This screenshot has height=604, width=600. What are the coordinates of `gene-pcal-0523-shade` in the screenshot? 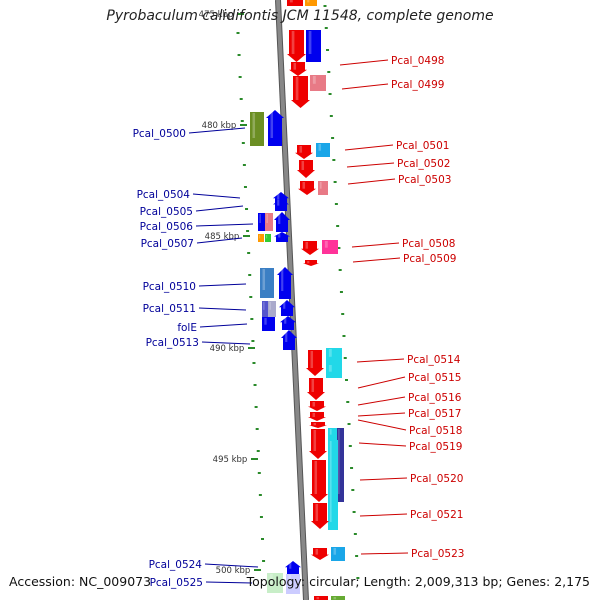 It's located at (317, 552).